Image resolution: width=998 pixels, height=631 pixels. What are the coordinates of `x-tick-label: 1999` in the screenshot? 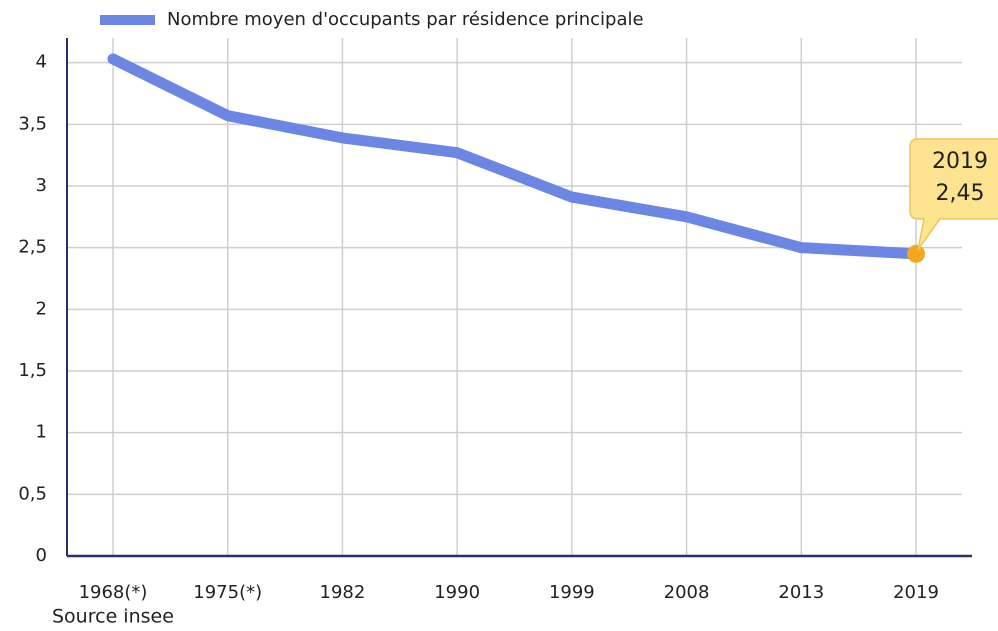 It's located at (572, 592).